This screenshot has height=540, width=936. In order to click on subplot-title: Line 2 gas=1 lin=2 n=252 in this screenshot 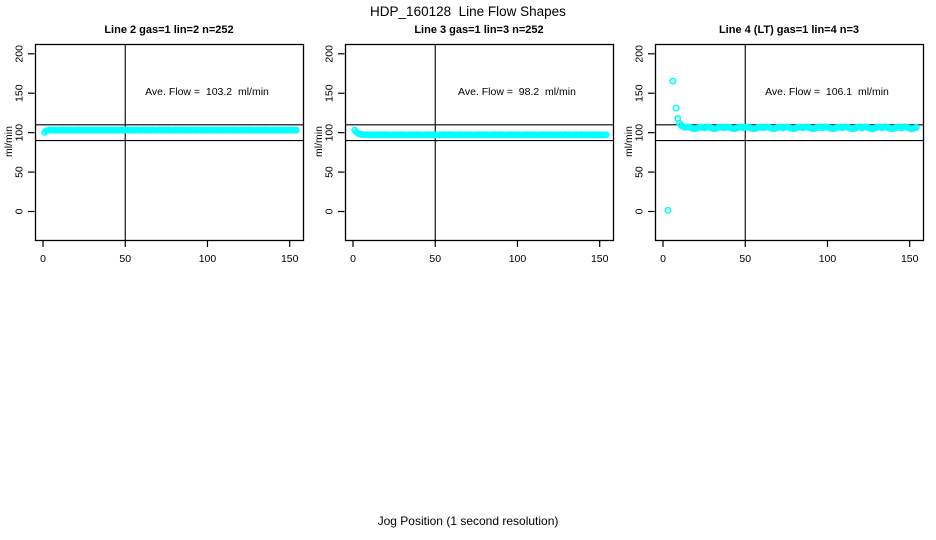, I will do `click(169, 30)`.